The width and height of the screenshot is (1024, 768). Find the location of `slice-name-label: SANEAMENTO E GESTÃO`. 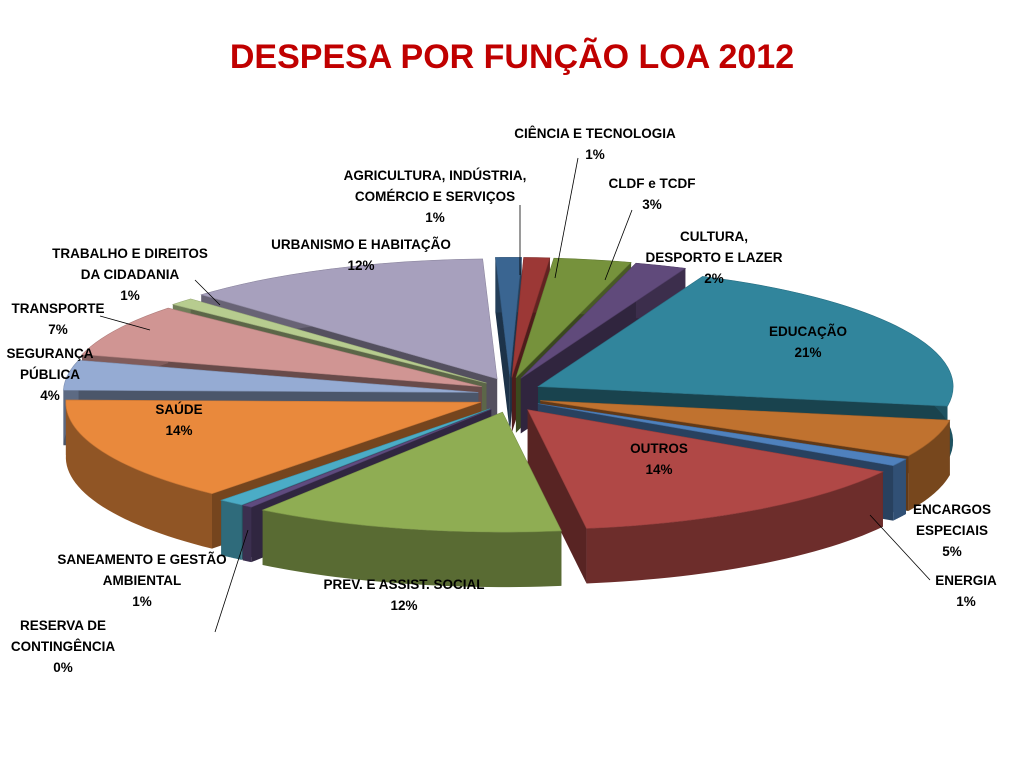

slice-name-label: SANEAMENTO E GESTÃO is located at coordinates (141, 559).